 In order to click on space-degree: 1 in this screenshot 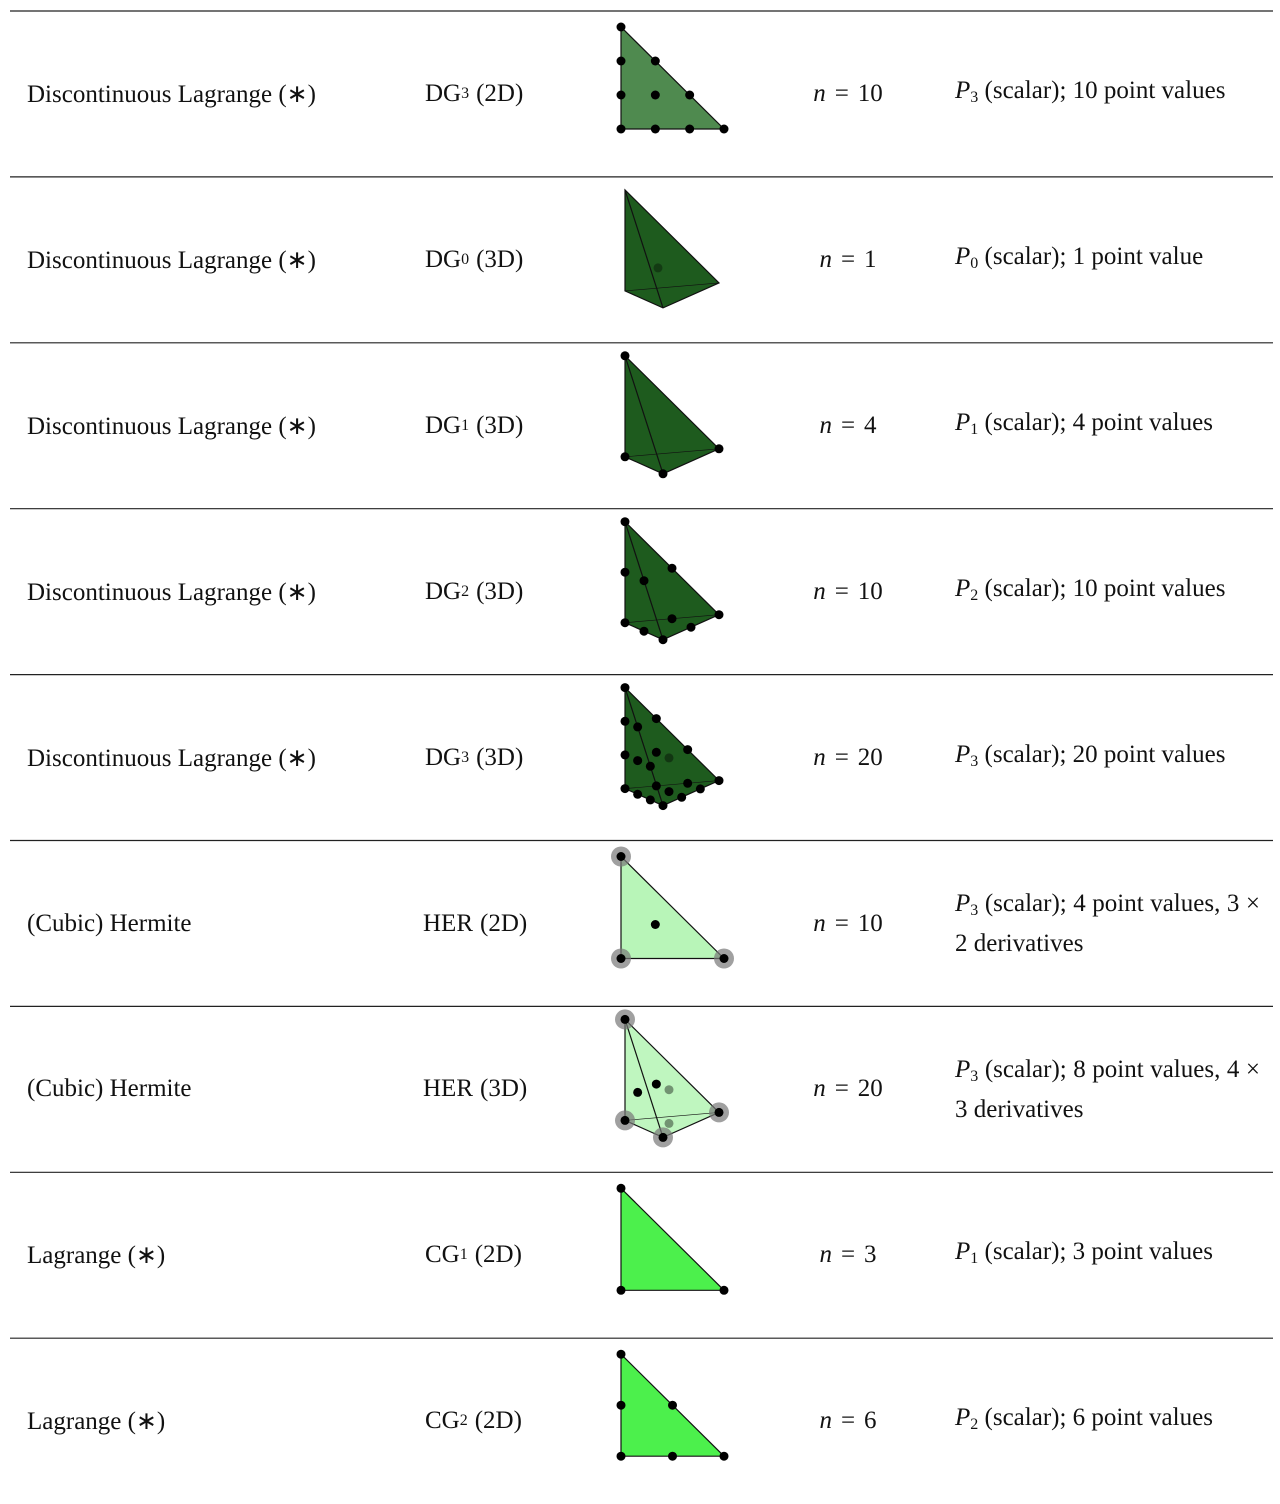, I will do `click(974, 1259)`.